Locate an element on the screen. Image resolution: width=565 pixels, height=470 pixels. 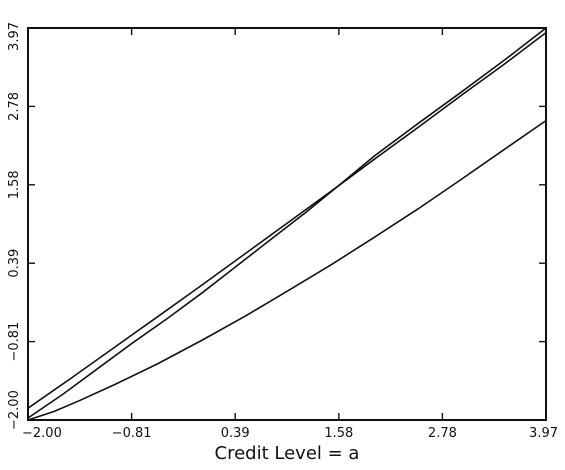
x-tick-label: −0.81 is located at coordinates (132, 433).